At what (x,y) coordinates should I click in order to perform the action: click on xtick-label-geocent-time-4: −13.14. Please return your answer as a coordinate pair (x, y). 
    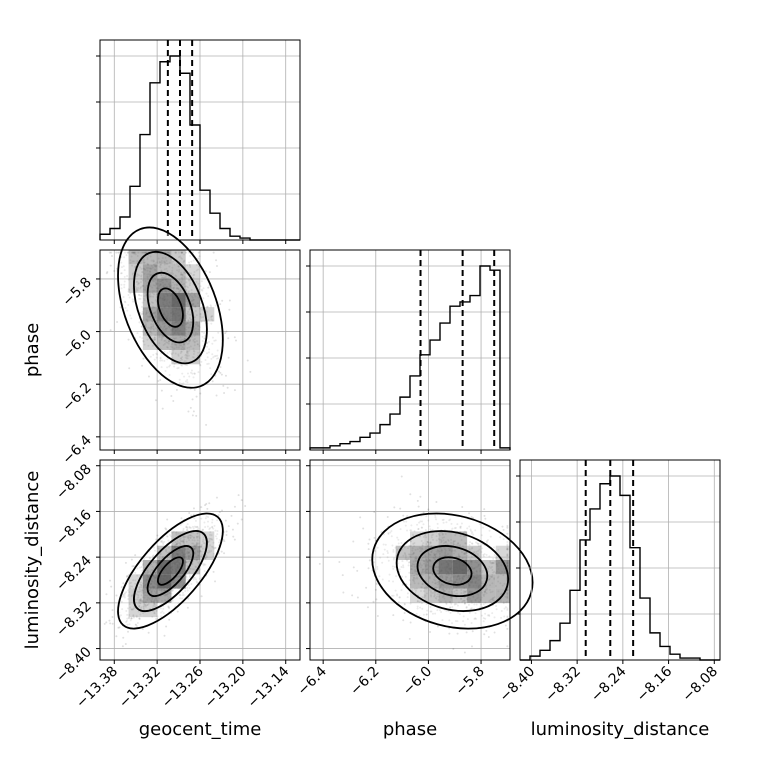
    Looking at the image, I should click on (269, 687).